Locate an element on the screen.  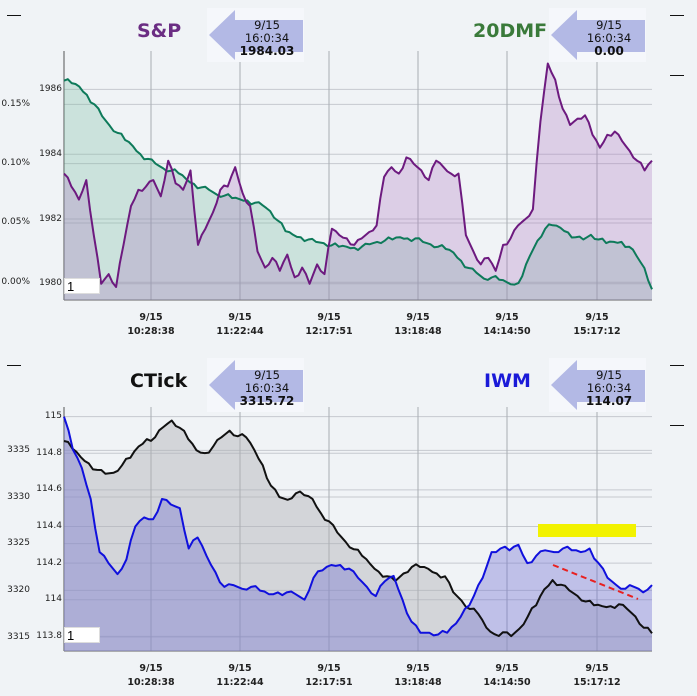
dmf-callout-time: 9/15 16:0:34 is located at coordinates (609, 31).